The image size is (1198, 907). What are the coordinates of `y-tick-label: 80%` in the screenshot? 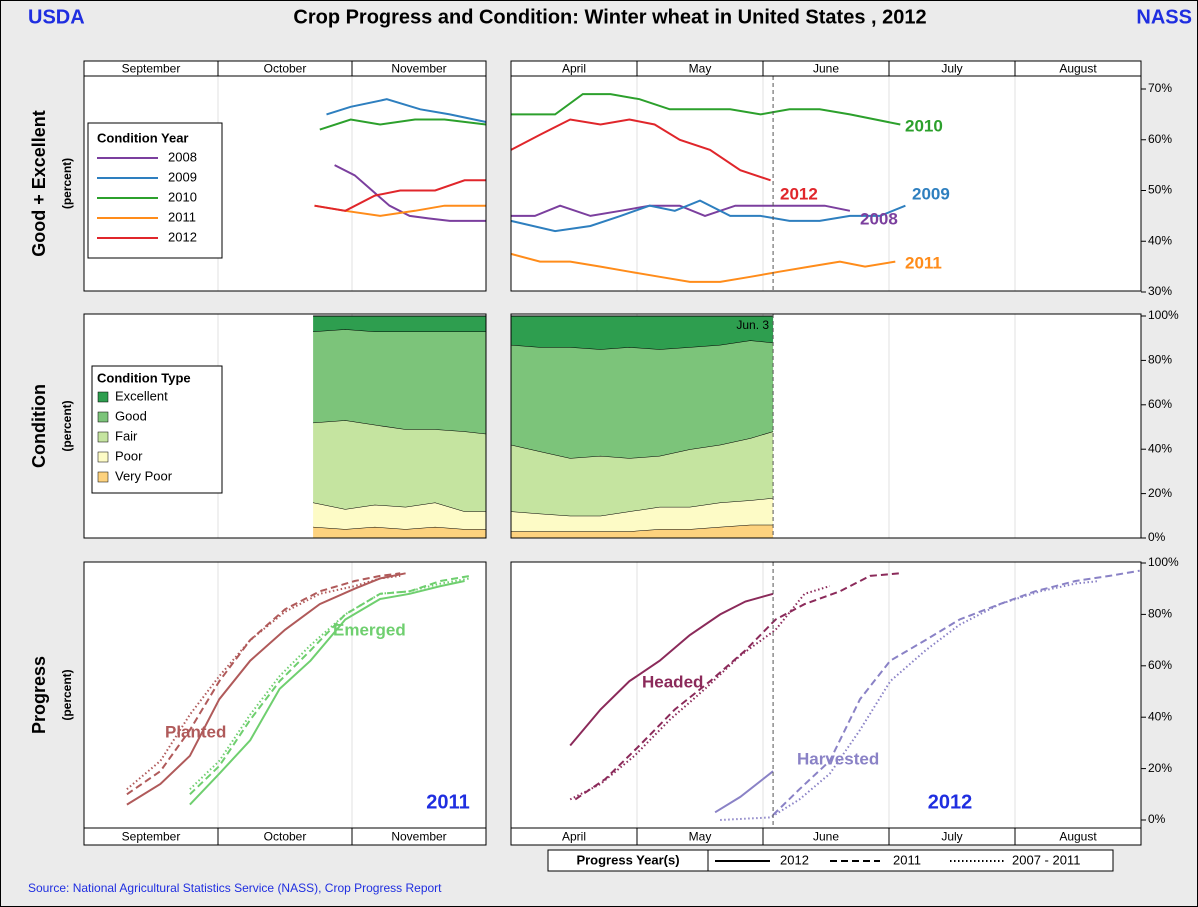 It's located at (1160, 360).